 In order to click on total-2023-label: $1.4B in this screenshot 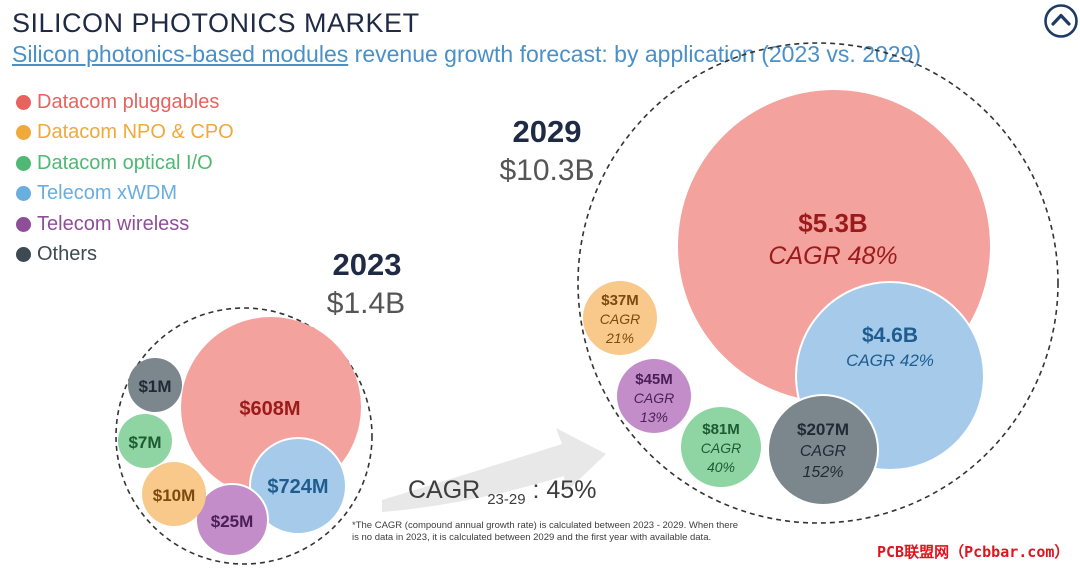, I will do `click(366, 303)`.